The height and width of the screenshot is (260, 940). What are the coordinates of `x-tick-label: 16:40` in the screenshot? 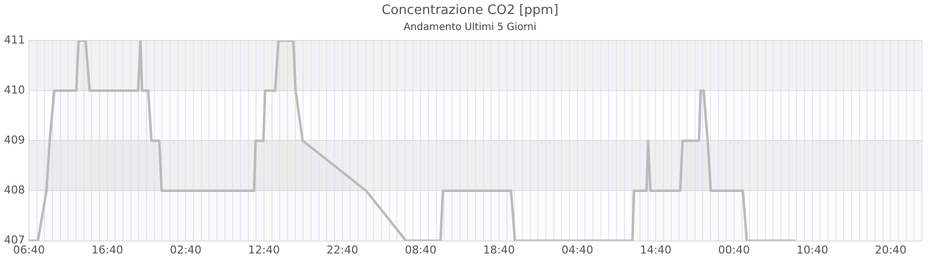 It's located at (107, 249).